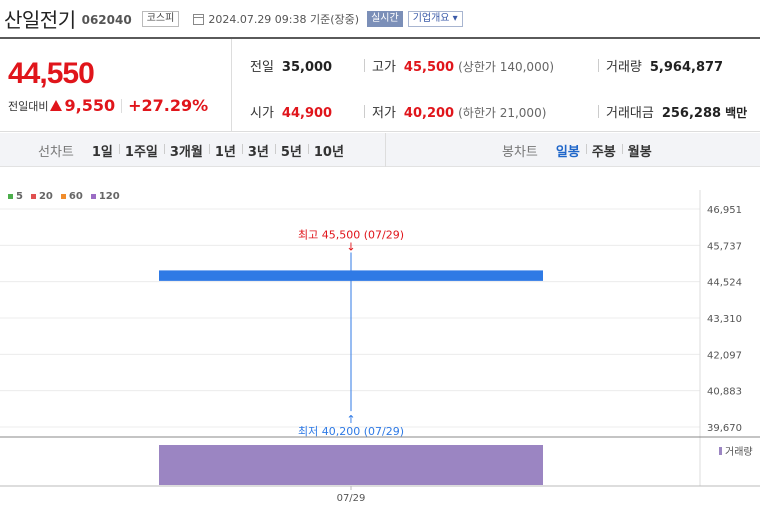 The image size is (760, 510). What do you see at coordinates (429, 113) in the screenshot?
I see `low-value: 40,200` at bounding box center [429, 113].